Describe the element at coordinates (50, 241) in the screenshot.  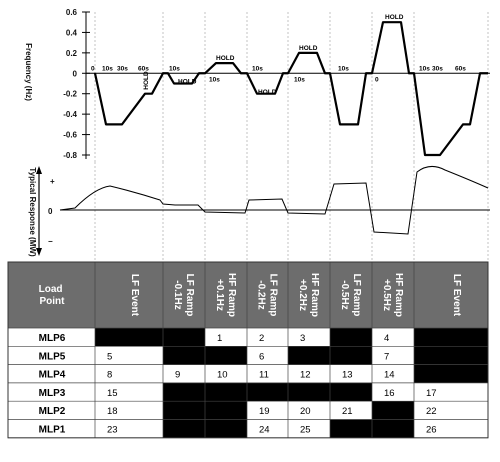
I see `ytick-minus: −` at that location.